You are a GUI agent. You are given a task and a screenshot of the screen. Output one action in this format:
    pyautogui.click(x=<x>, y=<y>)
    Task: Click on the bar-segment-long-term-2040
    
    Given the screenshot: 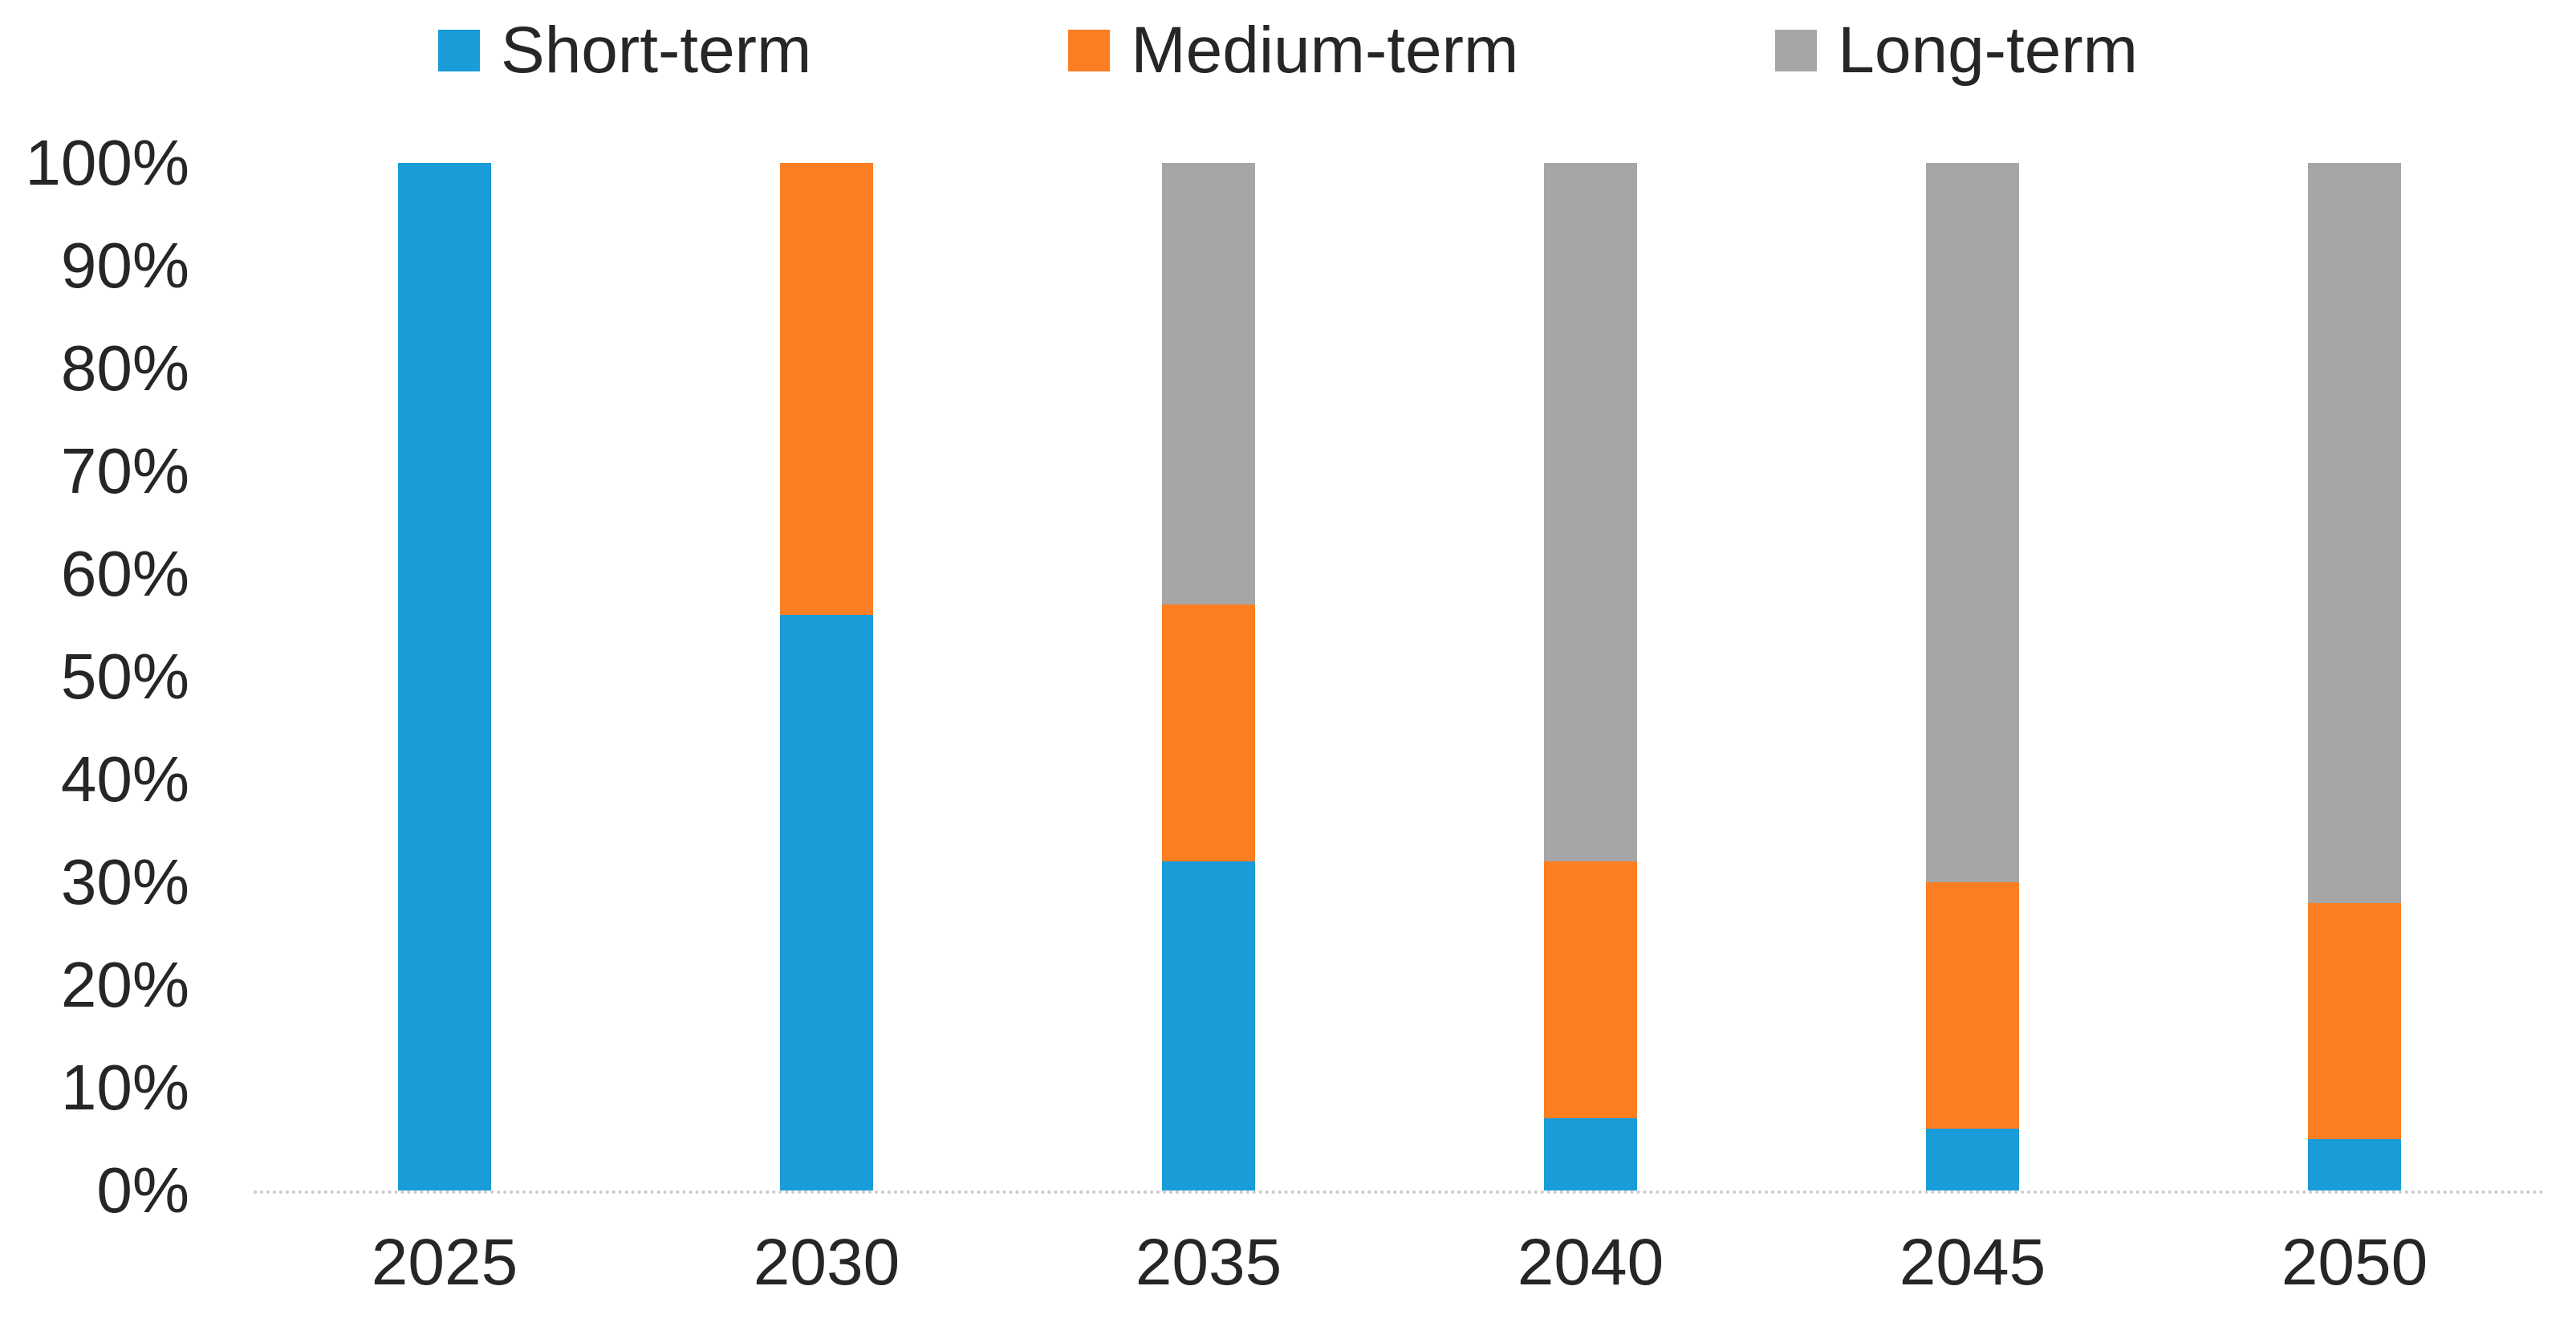 What is the action you would take?
    pyautogui.click(x=1590, y=512)
    